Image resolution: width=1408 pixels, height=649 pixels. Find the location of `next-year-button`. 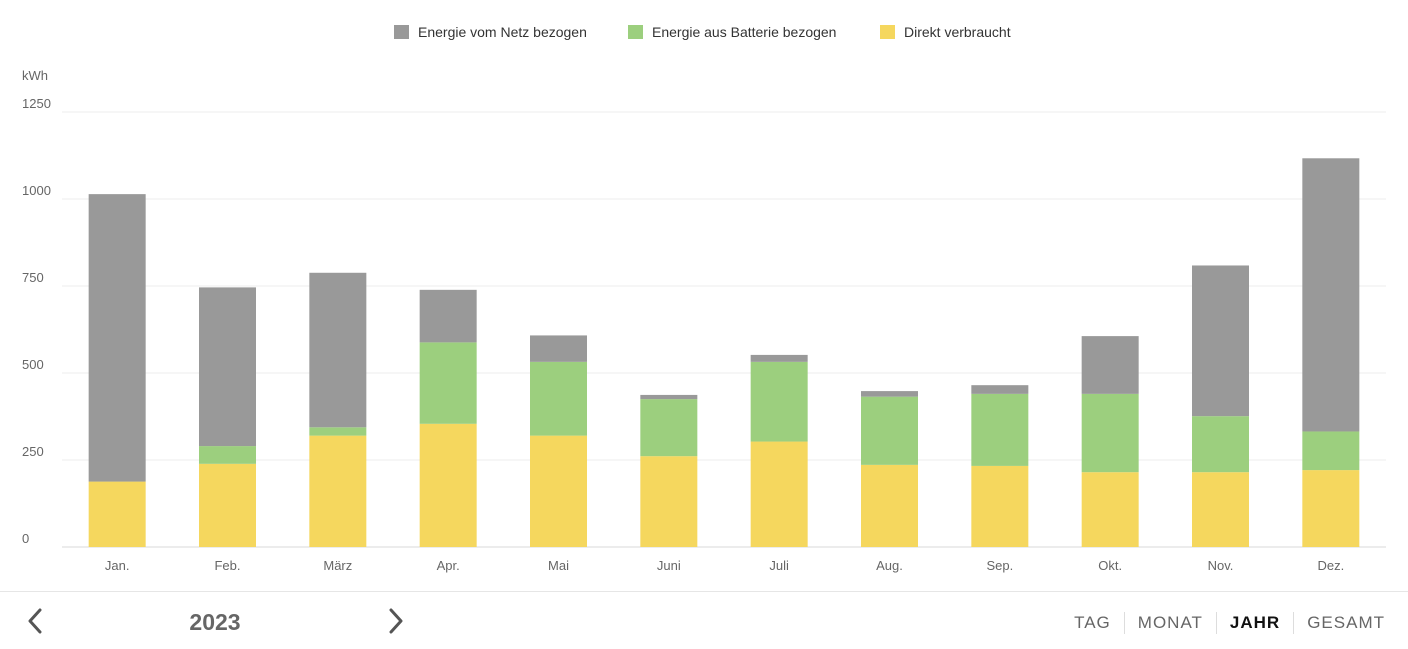

next-year-button is located at coordinates (396, 621).